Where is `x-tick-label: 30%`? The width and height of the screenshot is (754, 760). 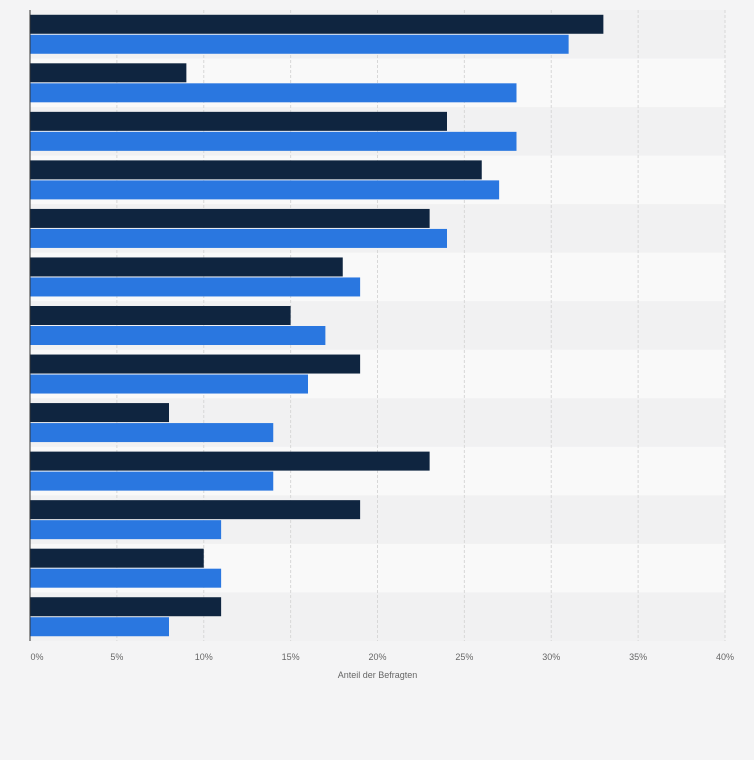
x-tick-label: 30% is located at coordinates (551, 657).